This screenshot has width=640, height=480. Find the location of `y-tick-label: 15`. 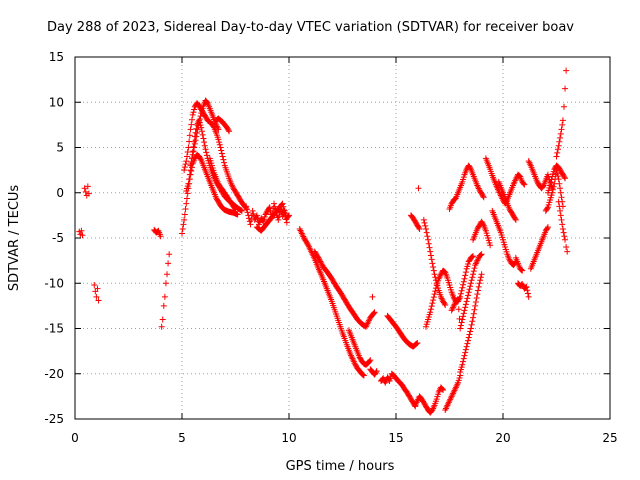

y-tick-label: 15 is located at coordinates (56, 57).